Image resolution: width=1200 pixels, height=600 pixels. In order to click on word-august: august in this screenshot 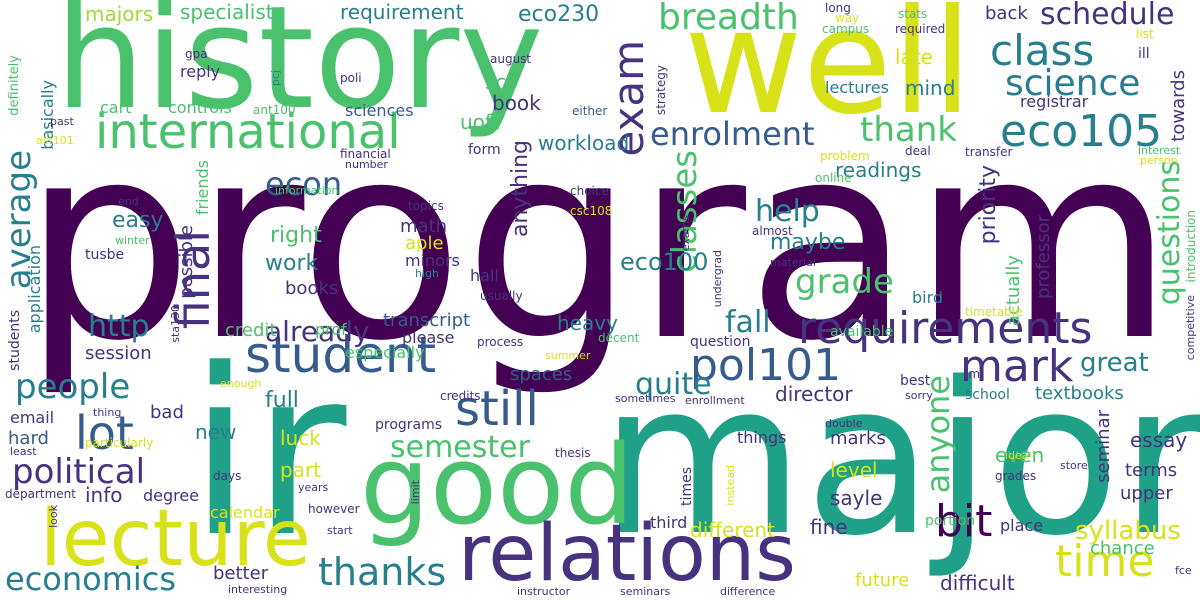, I will do `click(511, 59)`.